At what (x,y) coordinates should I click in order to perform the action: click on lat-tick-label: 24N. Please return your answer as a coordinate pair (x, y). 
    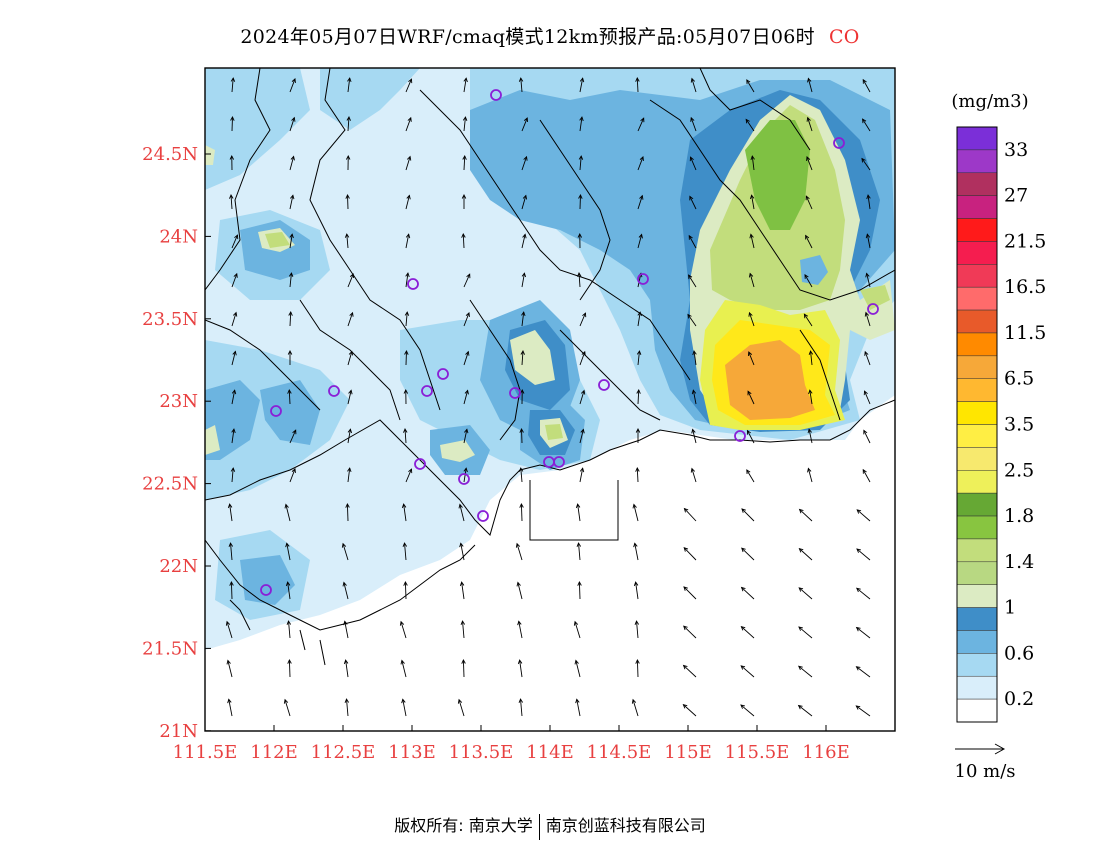
    Looking at the image, I should click on (178, 236).